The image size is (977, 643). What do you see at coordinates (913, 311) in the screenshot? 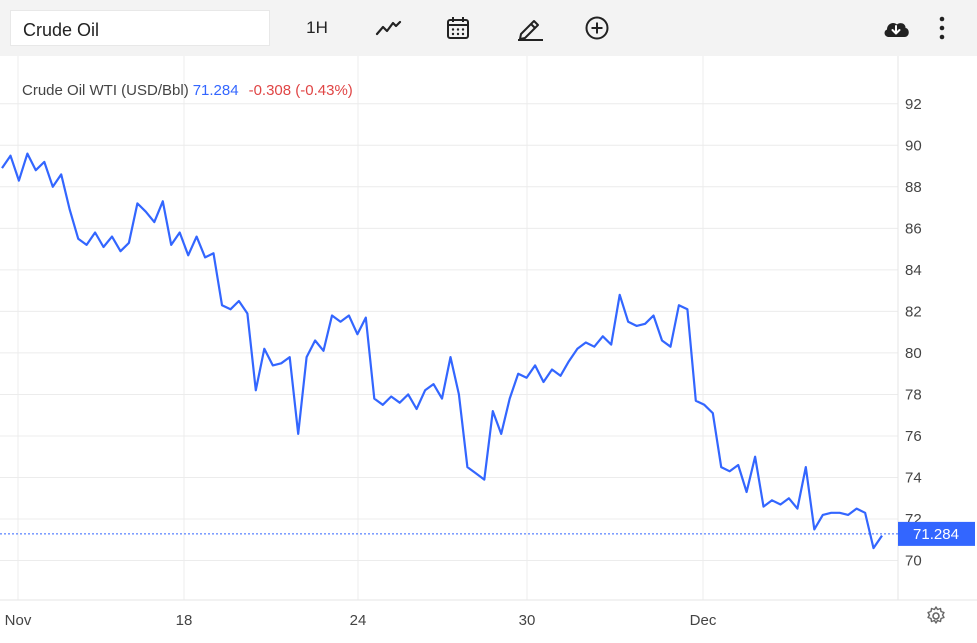
I see `y-tick-label: 82` at bounding box center [913, 311].